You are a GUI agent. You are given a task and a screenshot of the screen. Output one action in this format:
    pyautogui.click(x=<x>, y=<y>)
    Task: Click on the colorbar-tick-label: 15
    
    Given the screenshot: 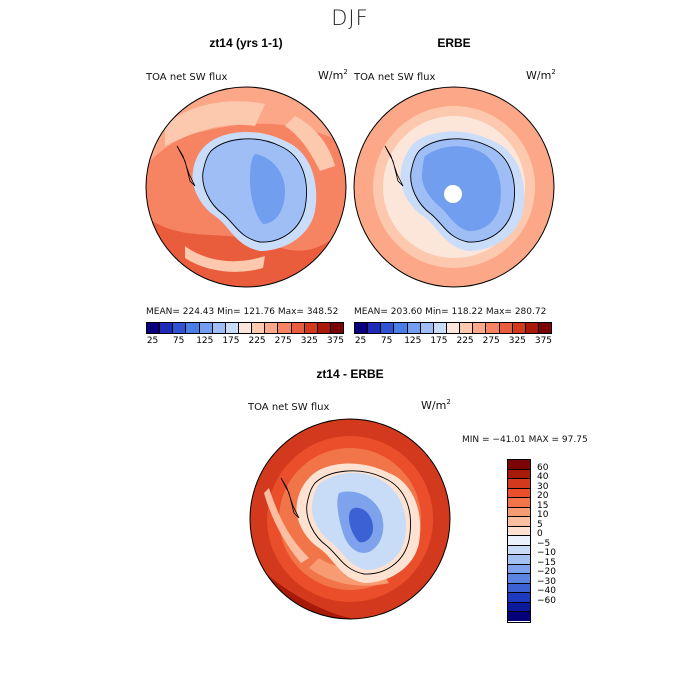 What is the action you would take?
    pyautogui.click(x=543, y=505)
    